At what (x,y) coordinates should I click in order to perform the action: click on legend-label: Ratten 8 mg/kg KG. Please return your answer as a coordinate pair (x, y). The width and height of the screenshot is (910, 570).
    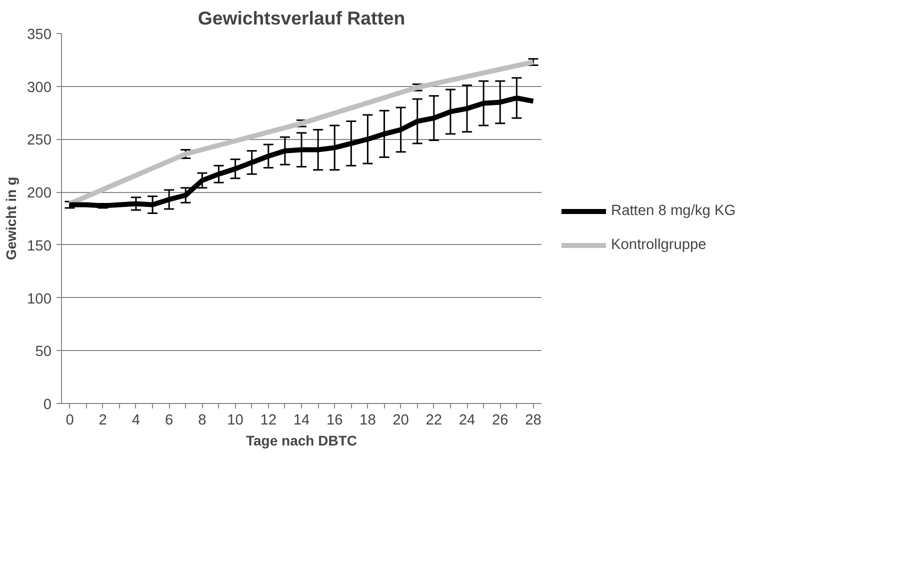
    Looking at the image, I should click on (673, 210).